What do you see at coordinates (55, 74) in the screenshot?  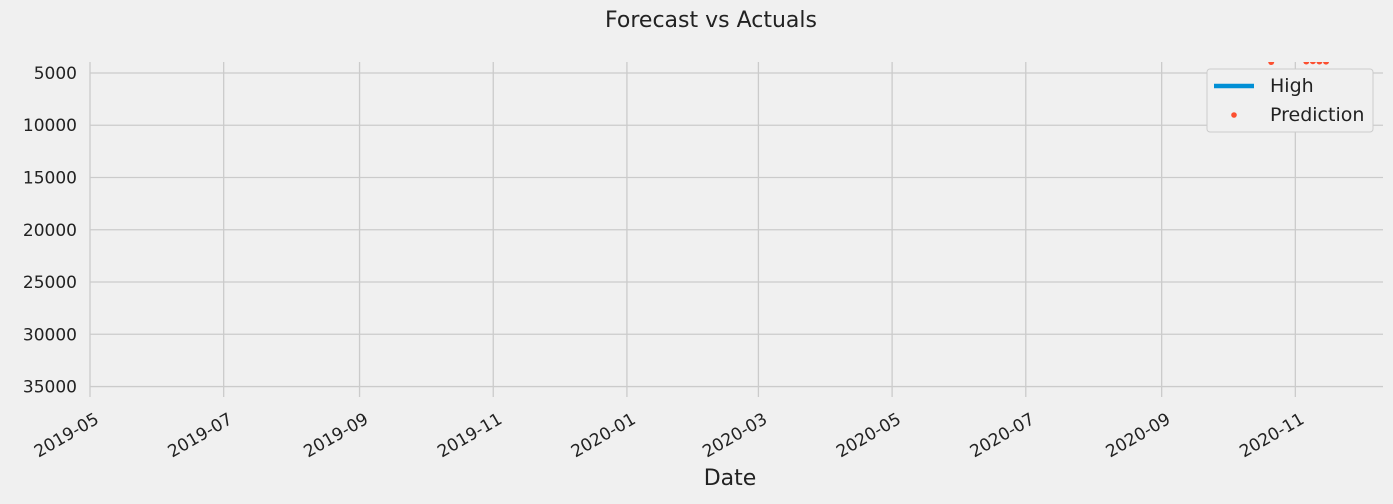 I see `y-tick-label: 5000` at bounding box center [55, 74].